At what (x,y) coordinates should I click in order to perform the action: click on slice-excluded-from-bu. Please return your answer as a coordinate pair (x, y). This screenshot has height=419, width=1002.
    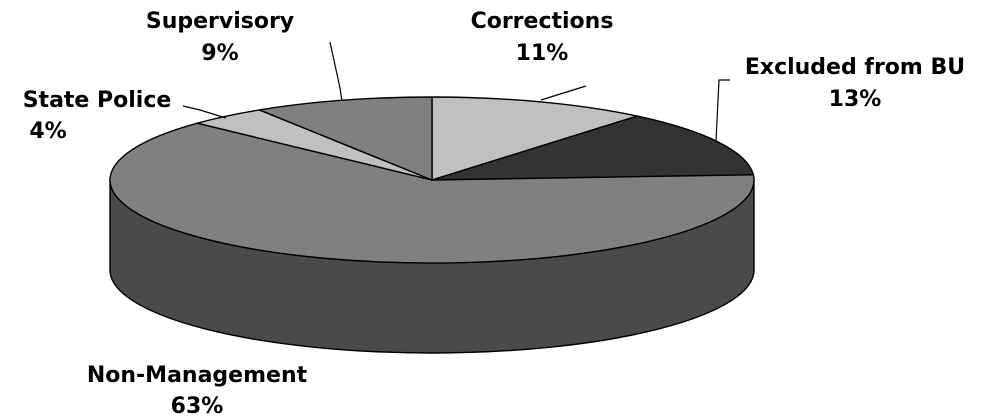
    Looking at the image, I should click on (593, 148).